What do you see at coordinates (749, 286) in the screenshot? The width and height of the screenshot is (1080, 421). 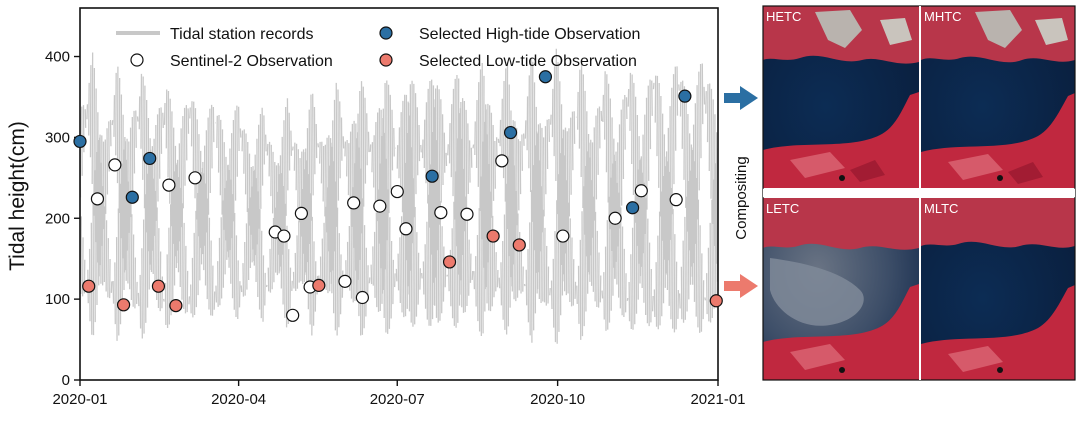 I see `low-arrow-head` at bounding box center [749, 286].